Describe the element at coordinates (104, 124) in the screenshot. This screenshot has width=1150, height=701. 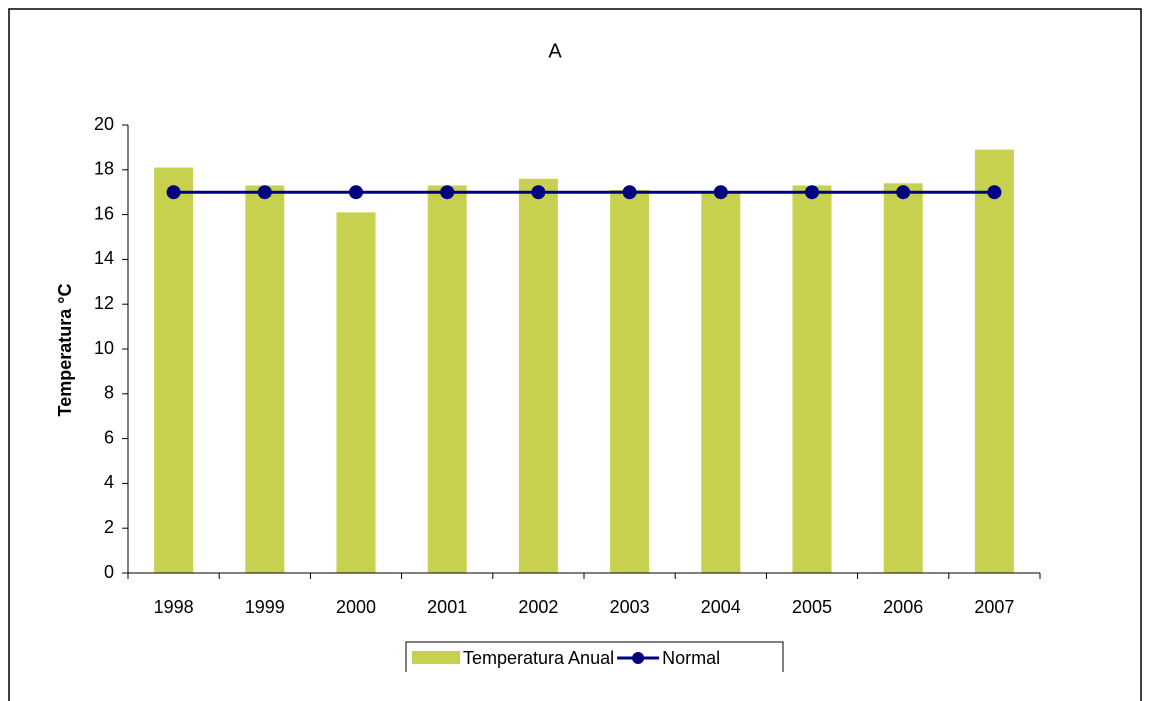
I see `y-tick-label: 20` at that location.